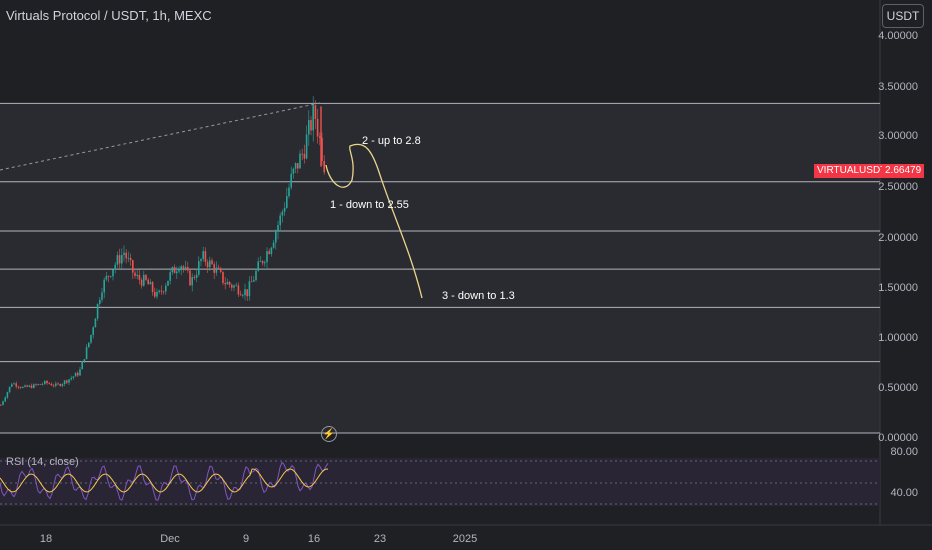  What do you see at coordinates (170, 539) in the screenshot?
I see `time-tick: Dec` at bounding box center [170, 539].